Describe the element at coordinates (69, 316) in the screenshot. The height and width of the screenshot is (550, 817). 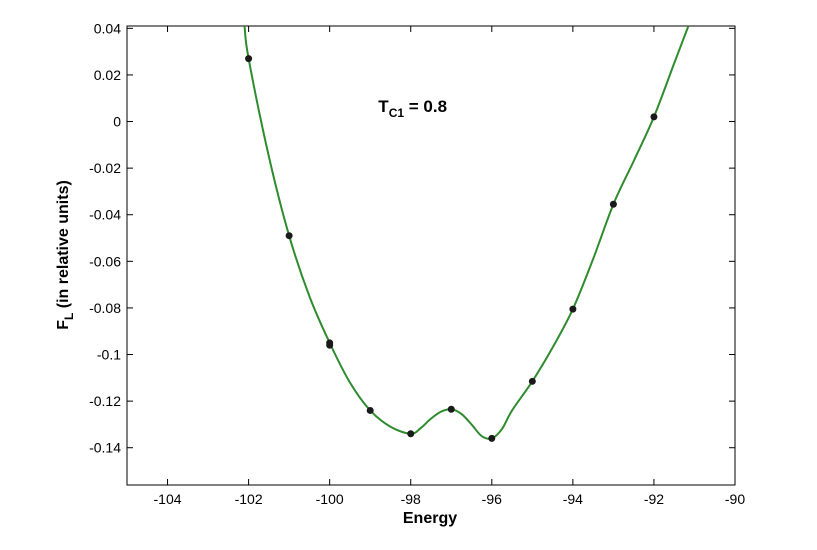
I see `y-axis-title-sub: L` at that location.